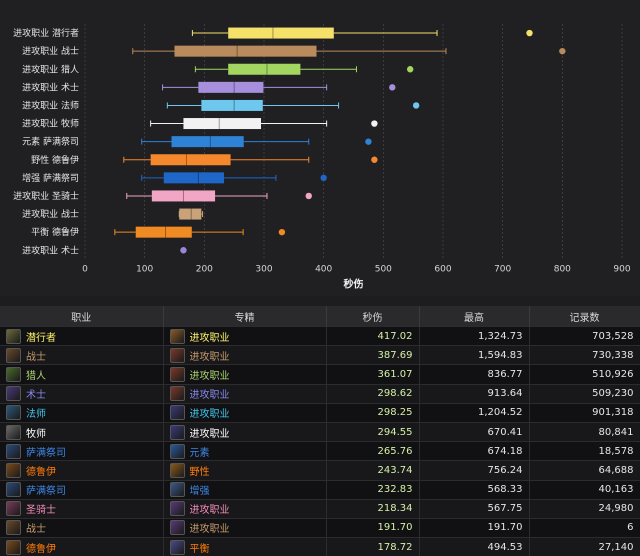 The height and width of the screenshot is (556, 640). I want to click on category-label: 进攻职业 牧师, so click(50, 124).